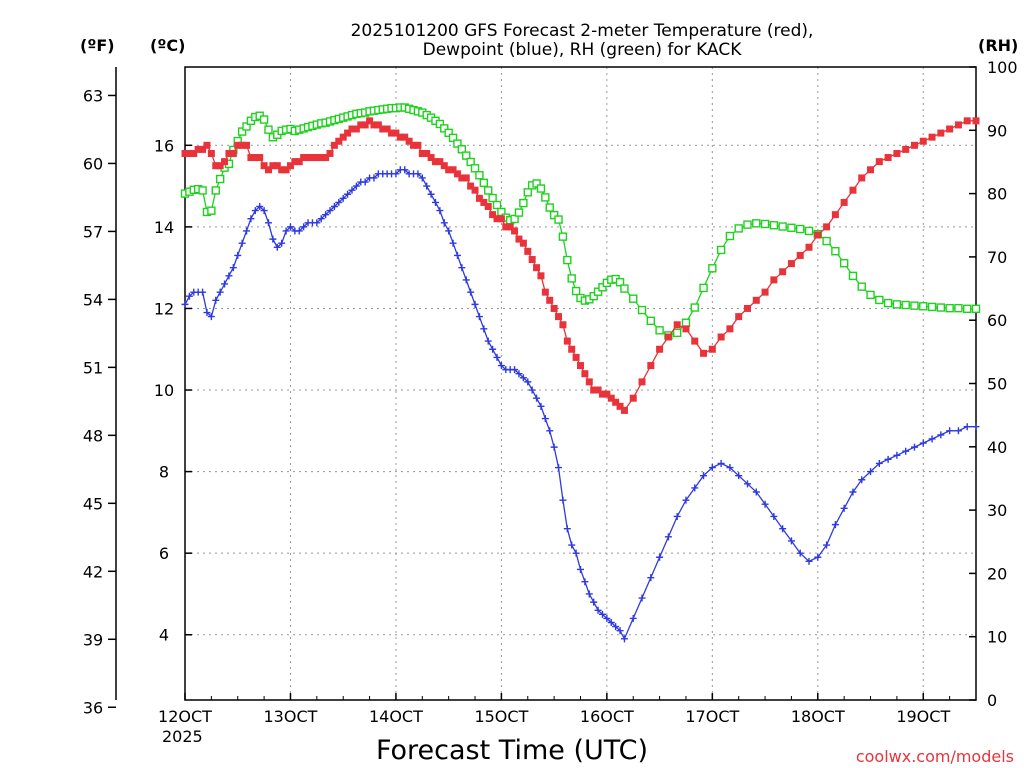 This screenshot has height=768, width=1024. I want to click on rh-tick-label: 0, so click(992, 700).